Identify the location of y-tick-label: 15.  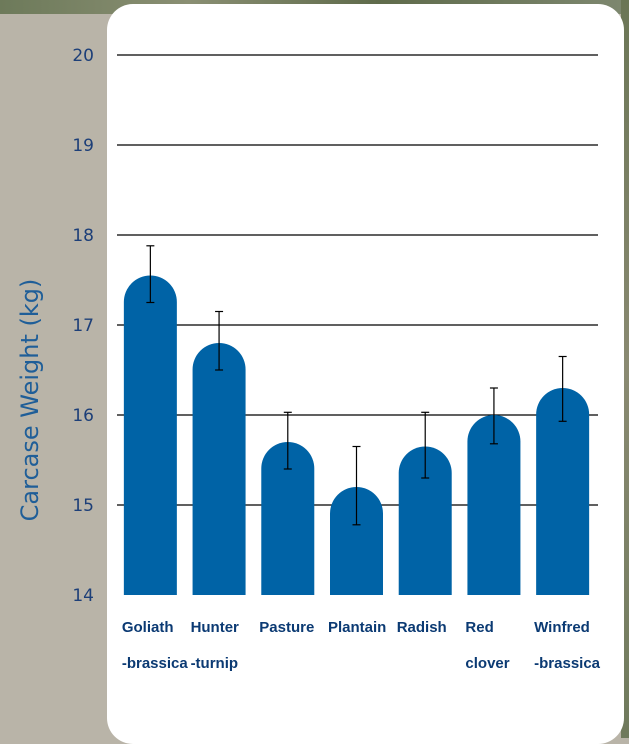
(83, 506).